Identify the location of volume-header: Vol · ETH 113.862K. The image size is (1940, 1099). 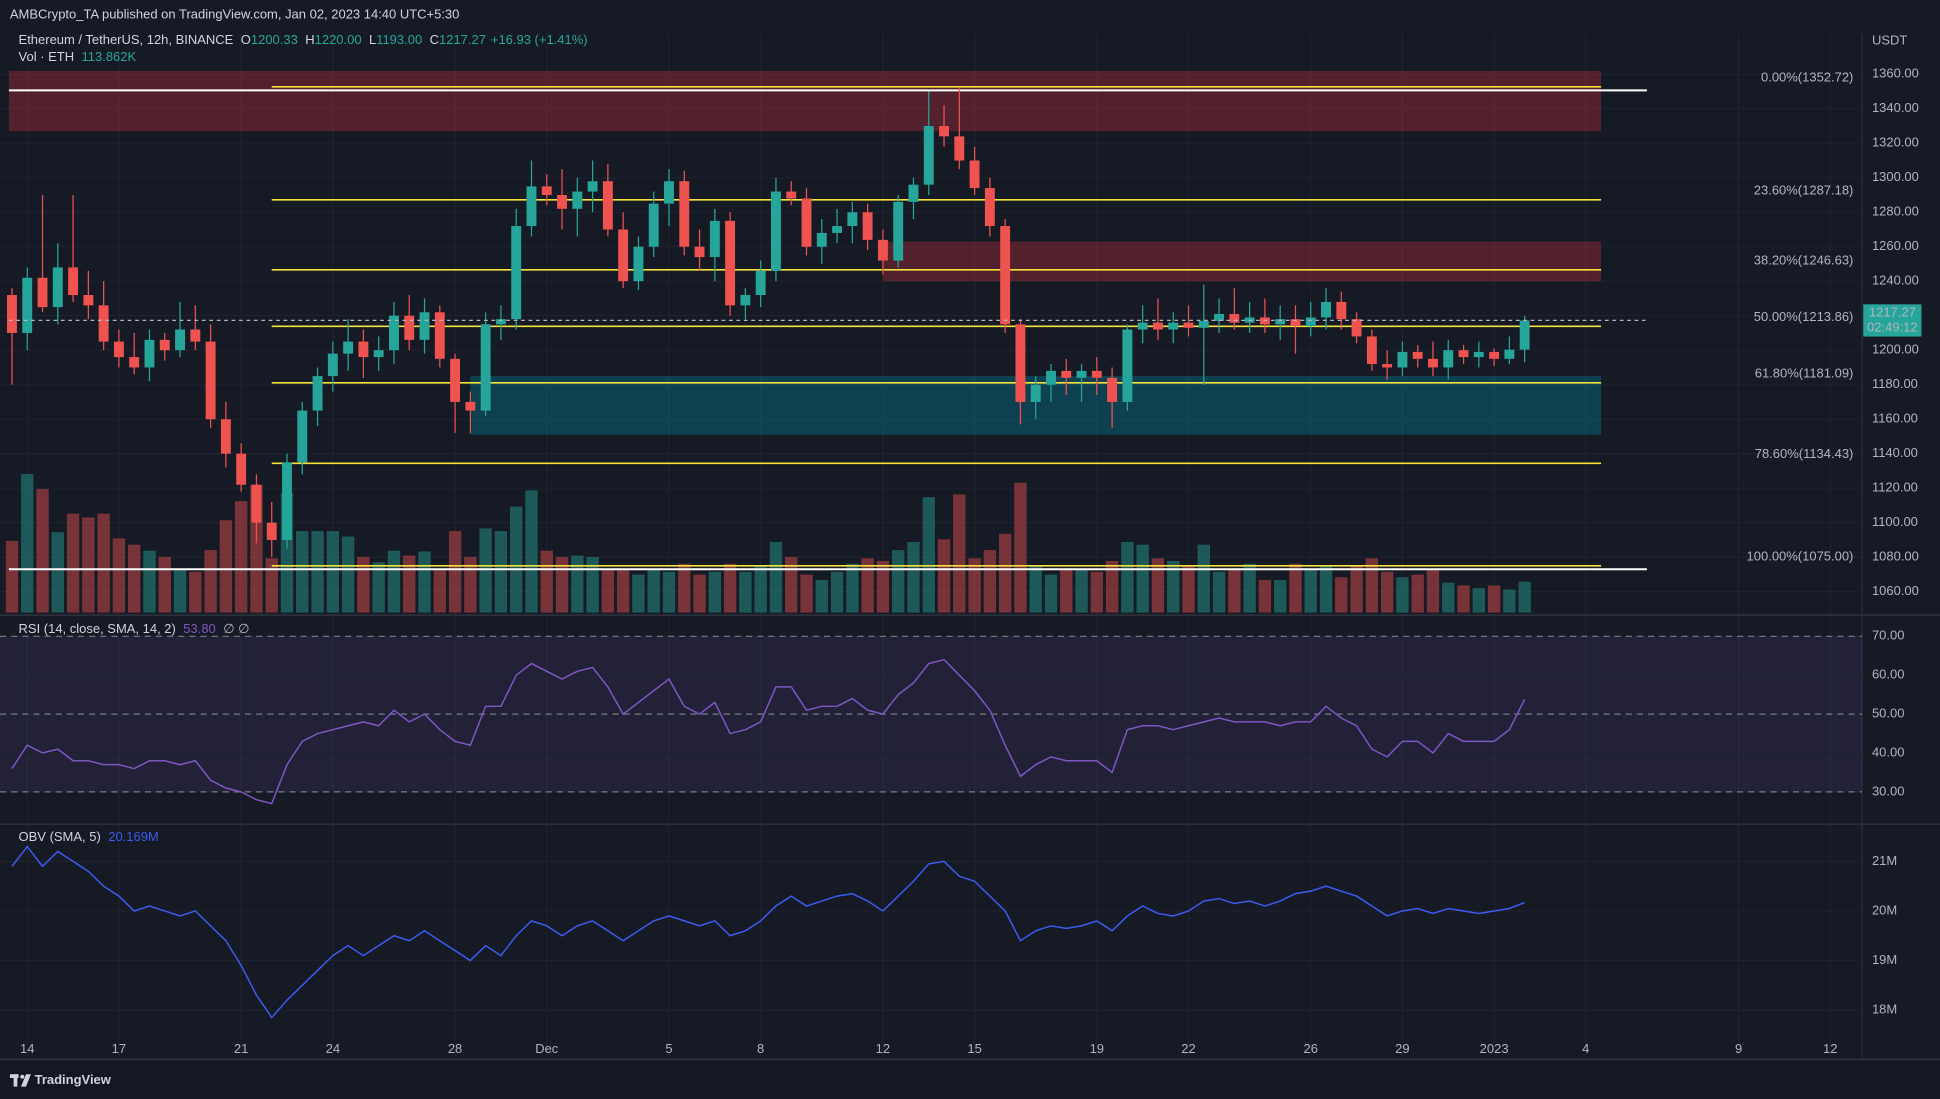
(78, 57).